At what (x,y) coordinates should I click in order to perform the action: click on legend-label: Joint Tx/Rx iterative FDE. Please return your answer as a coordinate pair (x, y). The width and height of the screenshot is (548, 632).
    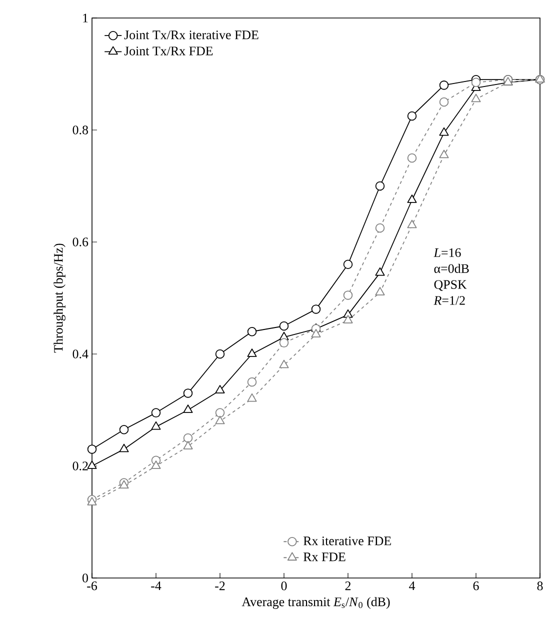
    Looking at the image, I should click on (191, 35).